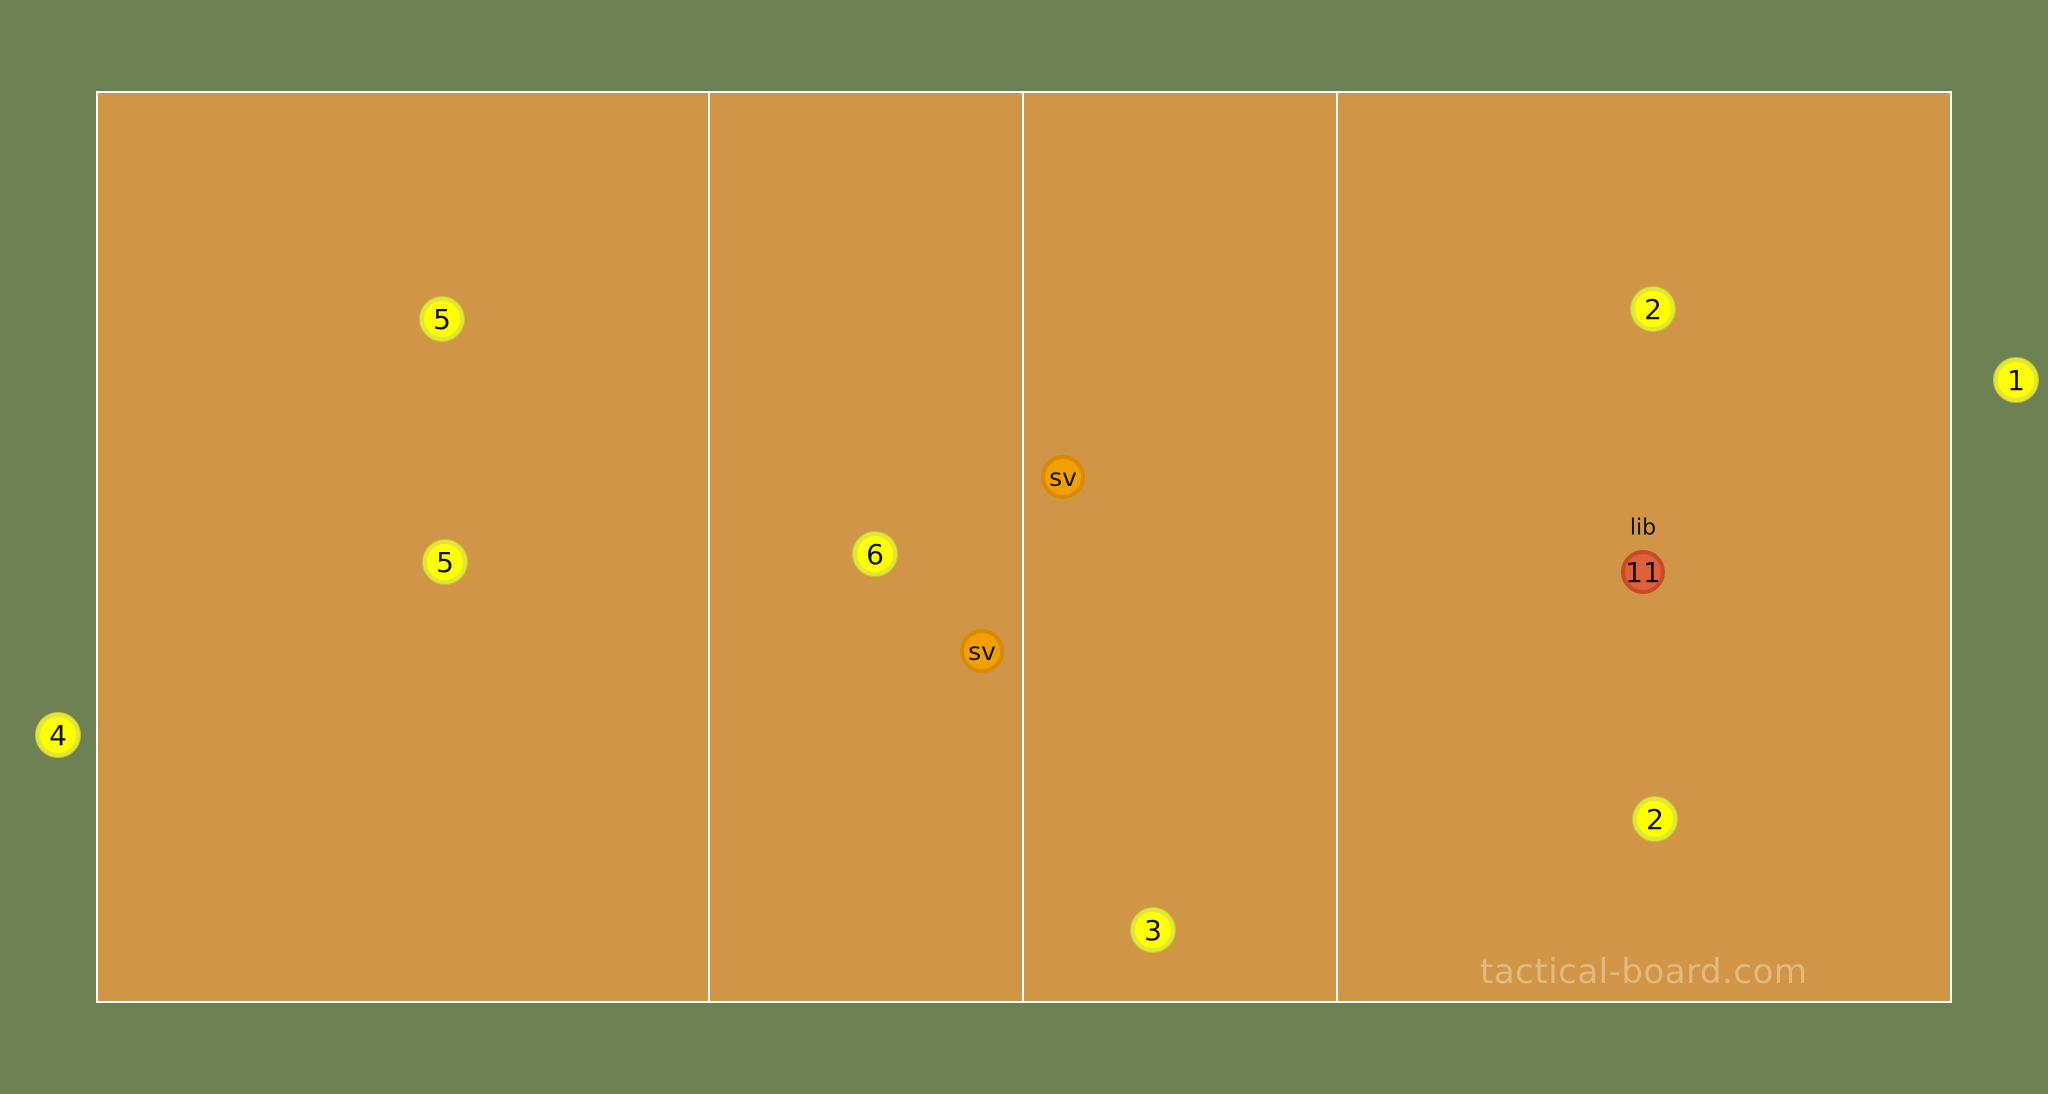 Image resolution: width=2048 pixels, height=1094 pixels. What do you see at coordinates (1643, 572) in the screenshot?
I see `player-token-11-libero: 11` at bounding box center [1643, 572].